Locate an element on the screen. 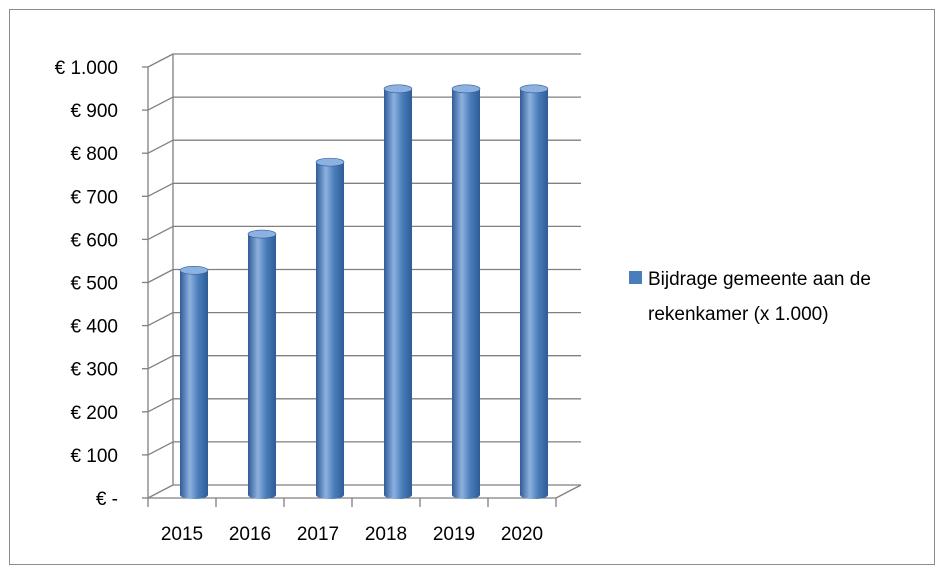 Image resolution: width=941 pixels, height=570 pixels. bar-2017 is located at coordinates (330, 328).